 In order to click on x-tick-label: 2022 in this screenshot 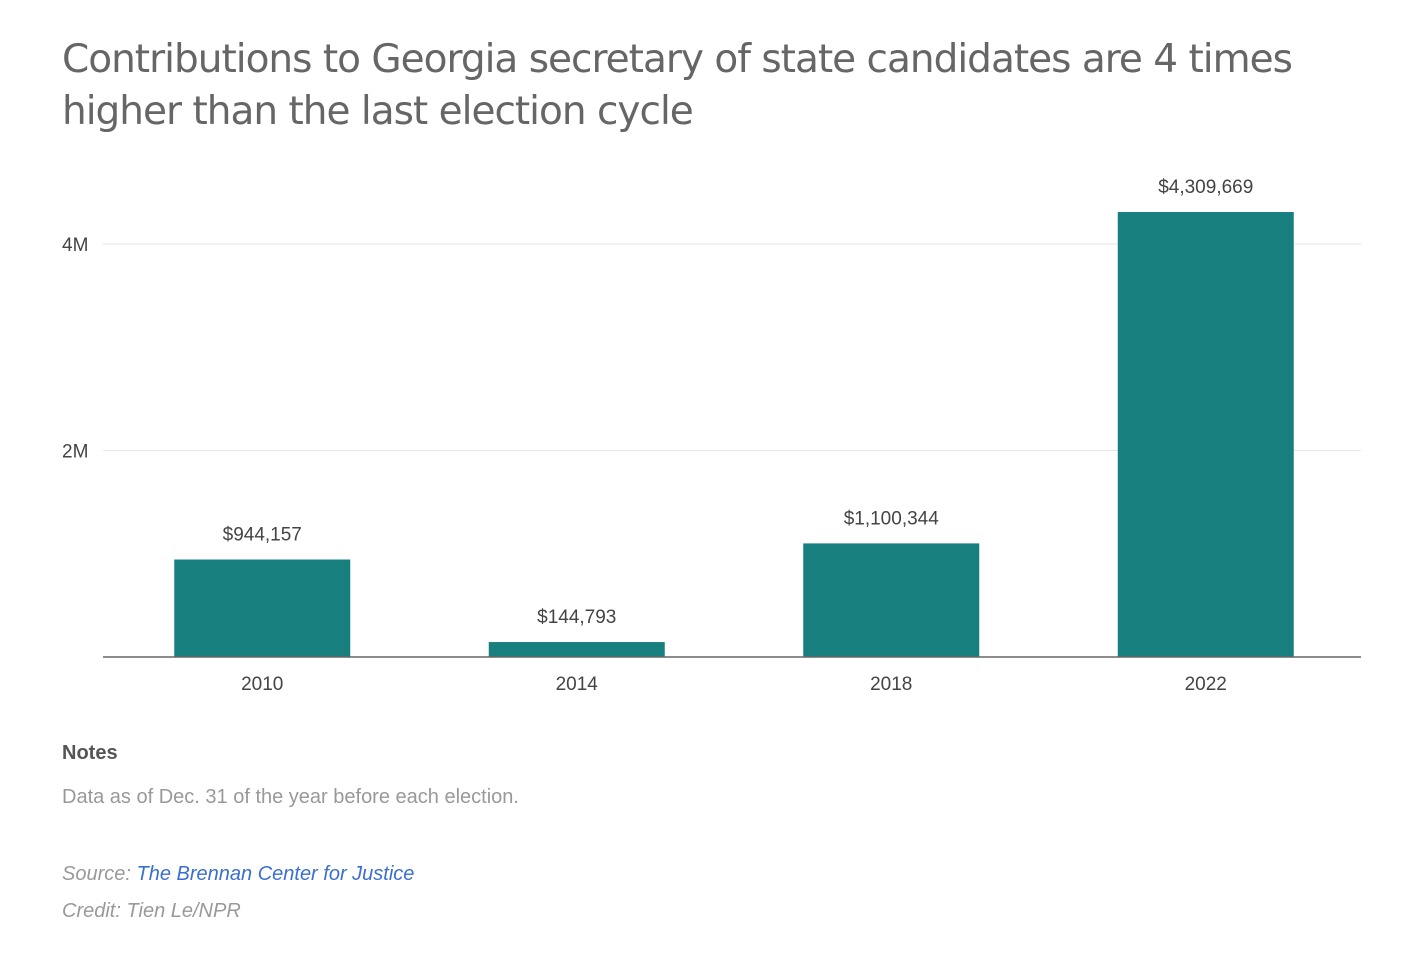, I will do `click(1206, 684)`.